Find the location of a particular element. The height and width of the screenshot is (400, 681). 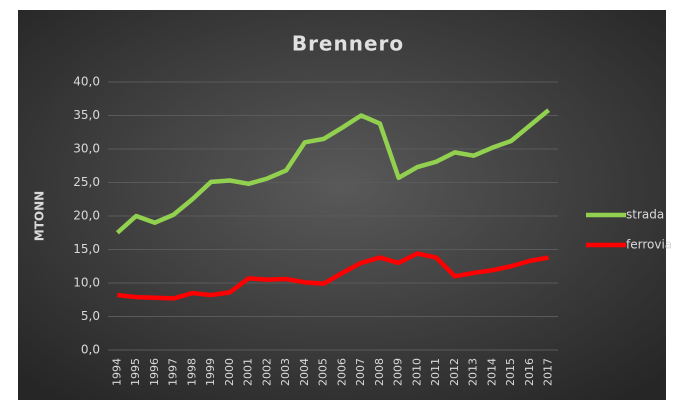

y-tick-label: 0,0 is located at coordinates (90, 350).